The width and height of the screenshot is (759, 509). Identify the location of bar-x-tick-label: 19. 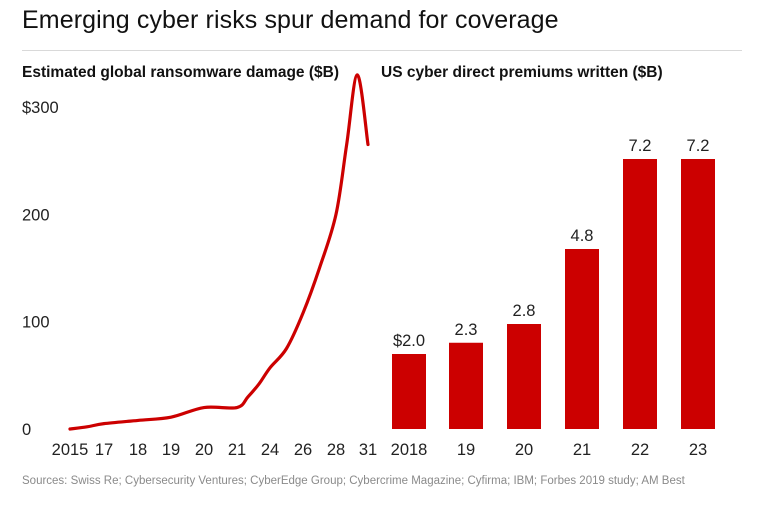
(466, 450).